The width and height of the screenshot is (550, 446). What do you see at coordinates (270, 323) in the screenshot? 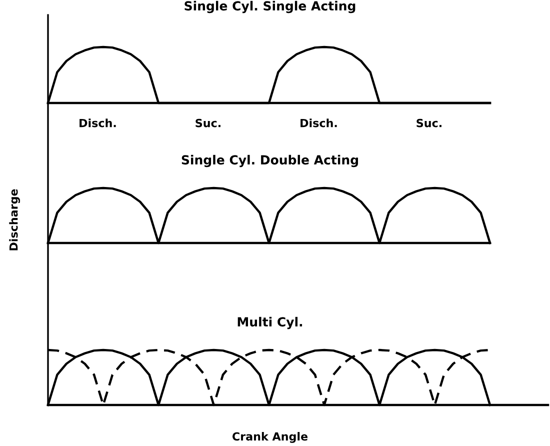
I see `chart-title: Multi Cyl.` at bounding box center [270, 323].